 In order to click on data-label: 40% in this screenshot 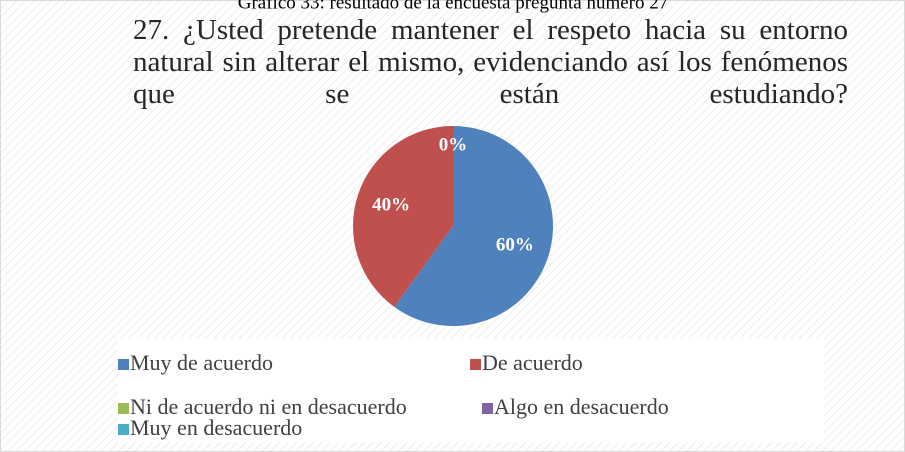, I will do `click(391, 204)`.